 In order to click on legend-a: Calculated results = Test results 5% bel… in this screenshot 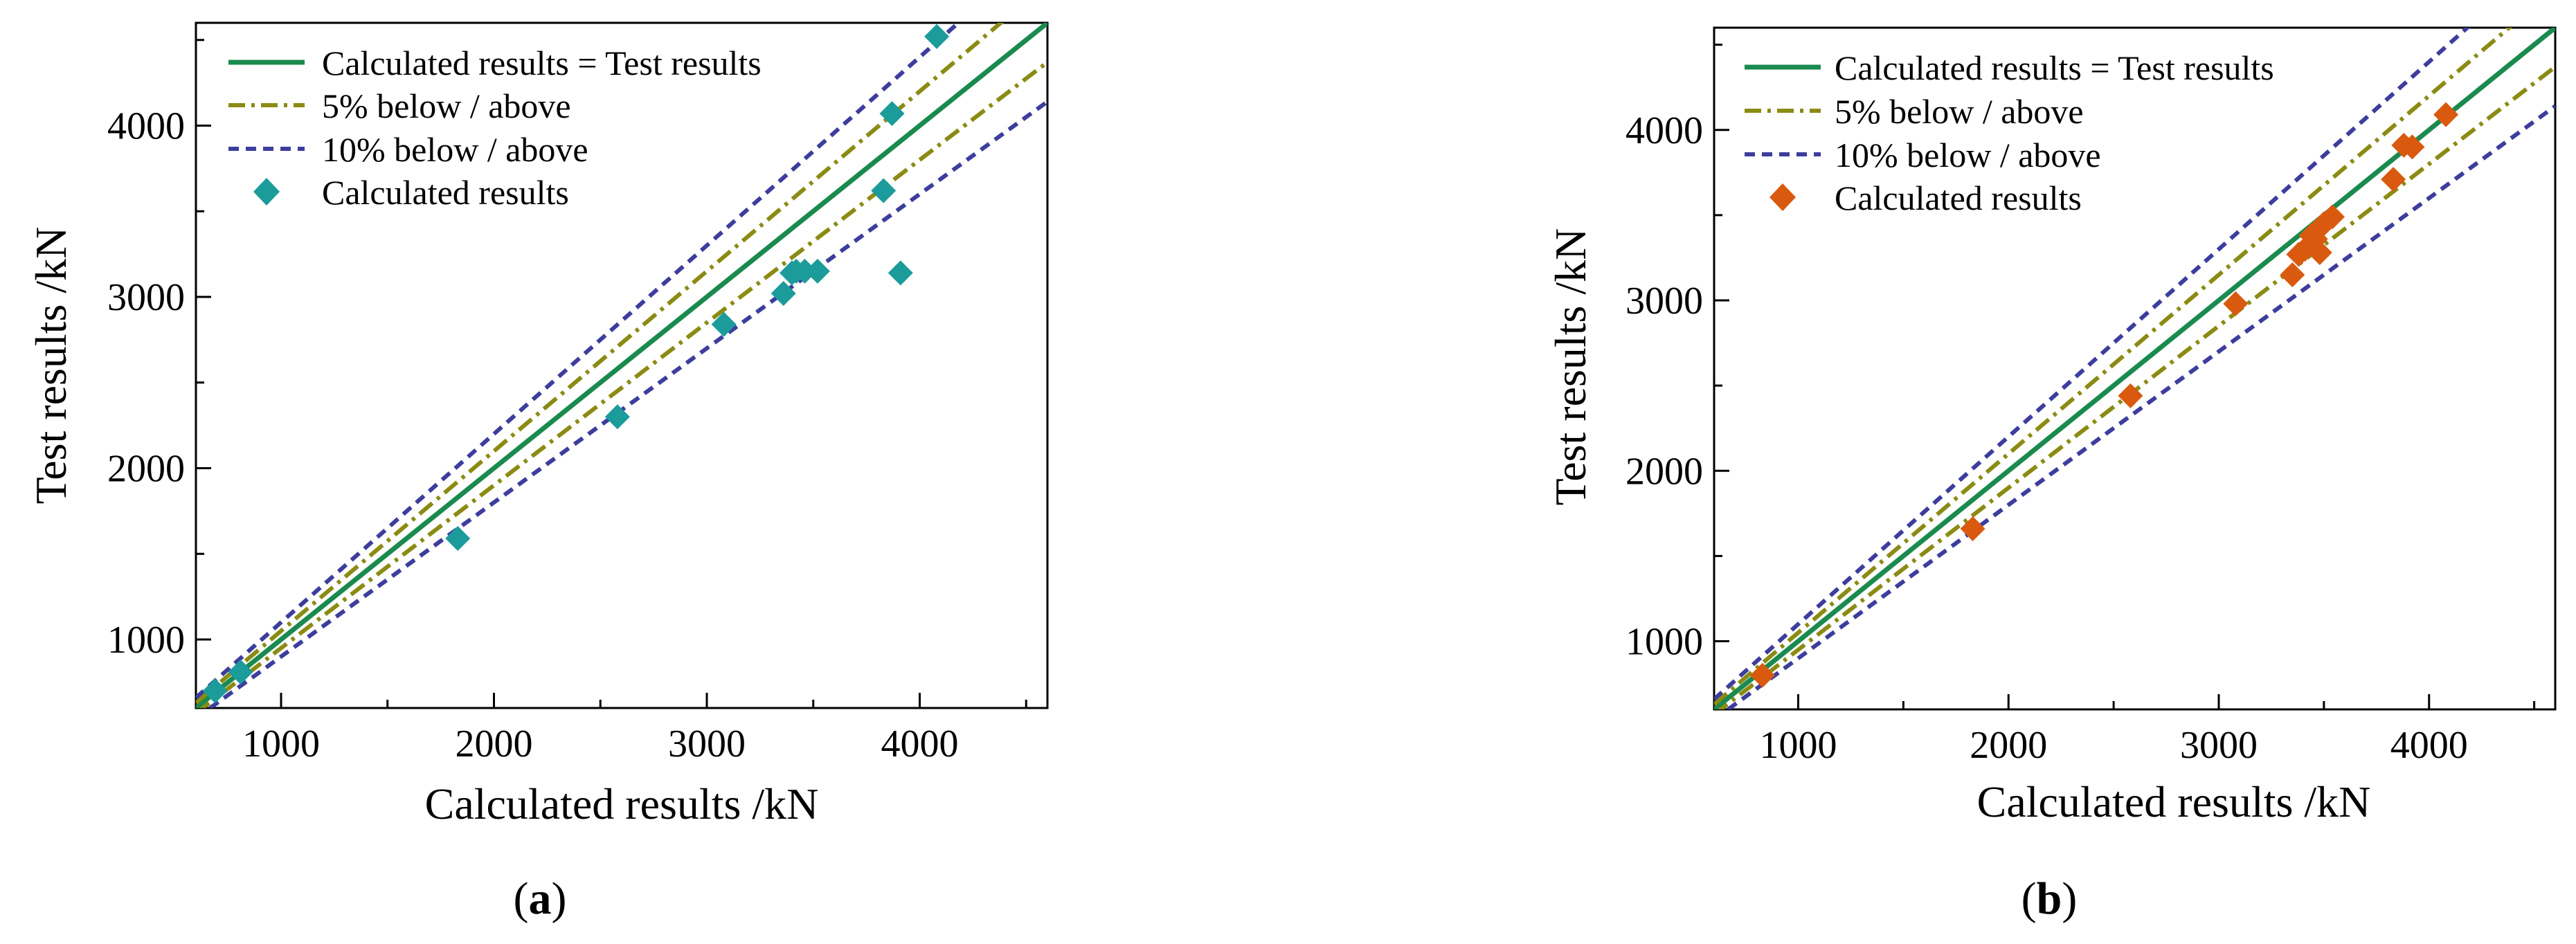, I will do `click(495, 128)`.